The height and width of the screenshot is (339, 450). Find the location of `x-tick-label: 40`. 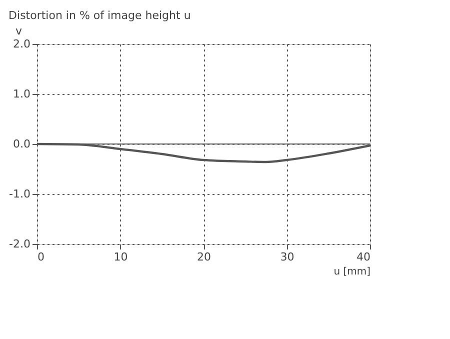

x-tick-label: 40 is located at coordinates (363, 257).